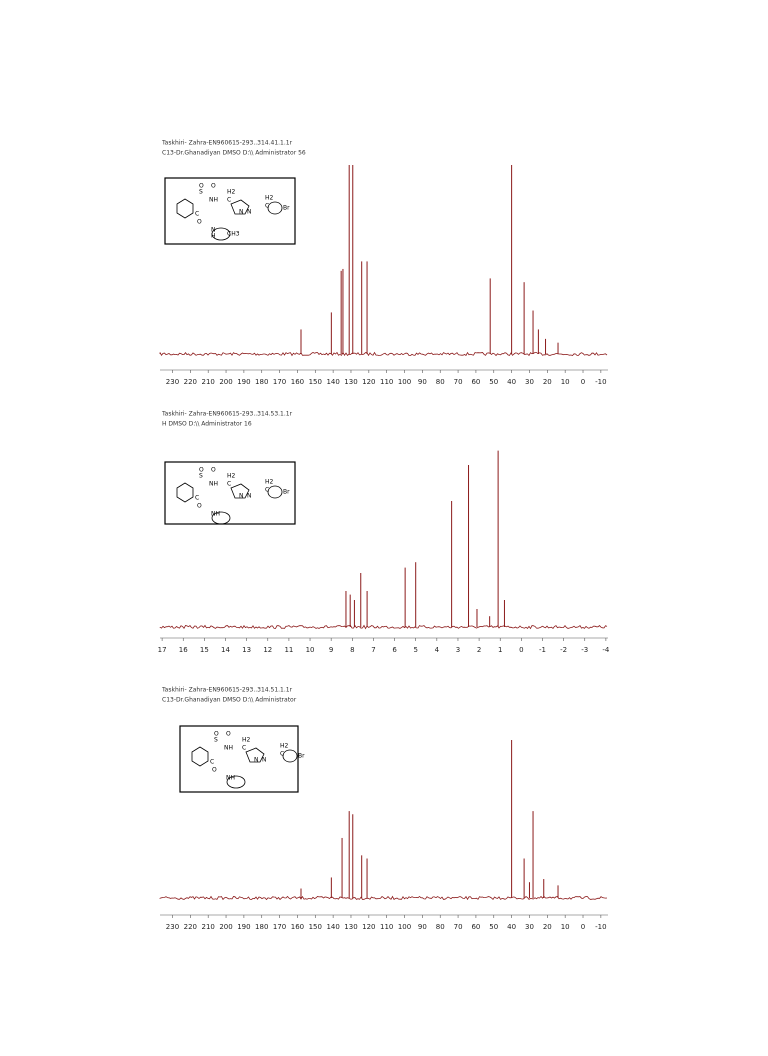 Image resolution: width=768 pixels, height=1056 pixels. I want to click on spectrum-subtitle: H DMSO D:\\ Administrator 16, so click(207, 424).